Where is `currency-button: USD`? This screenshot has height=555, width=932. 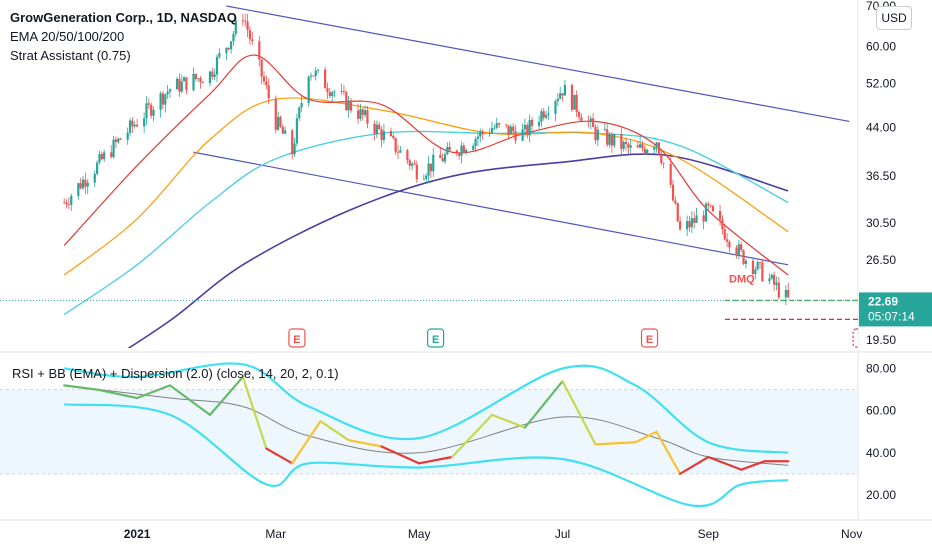 currency-button: USD is located at coordinates (894, 18).